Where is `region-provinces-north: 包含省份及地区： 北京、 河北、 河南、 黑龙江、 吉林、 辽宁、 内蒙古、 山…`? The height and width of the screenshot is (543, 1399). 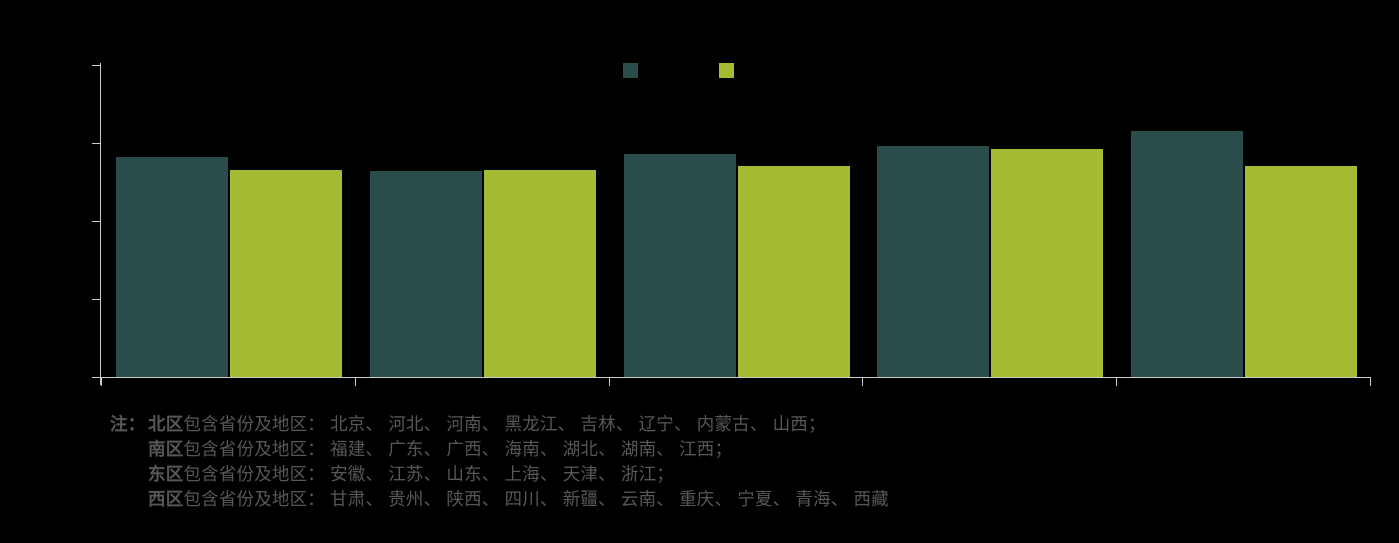
region-provinces-north: 包含省份及地区： 北京、 河北、 河南、 黑龙江、 吉林、 辽宁、 内蒙古、 山… is located at coordinates (504, 424).